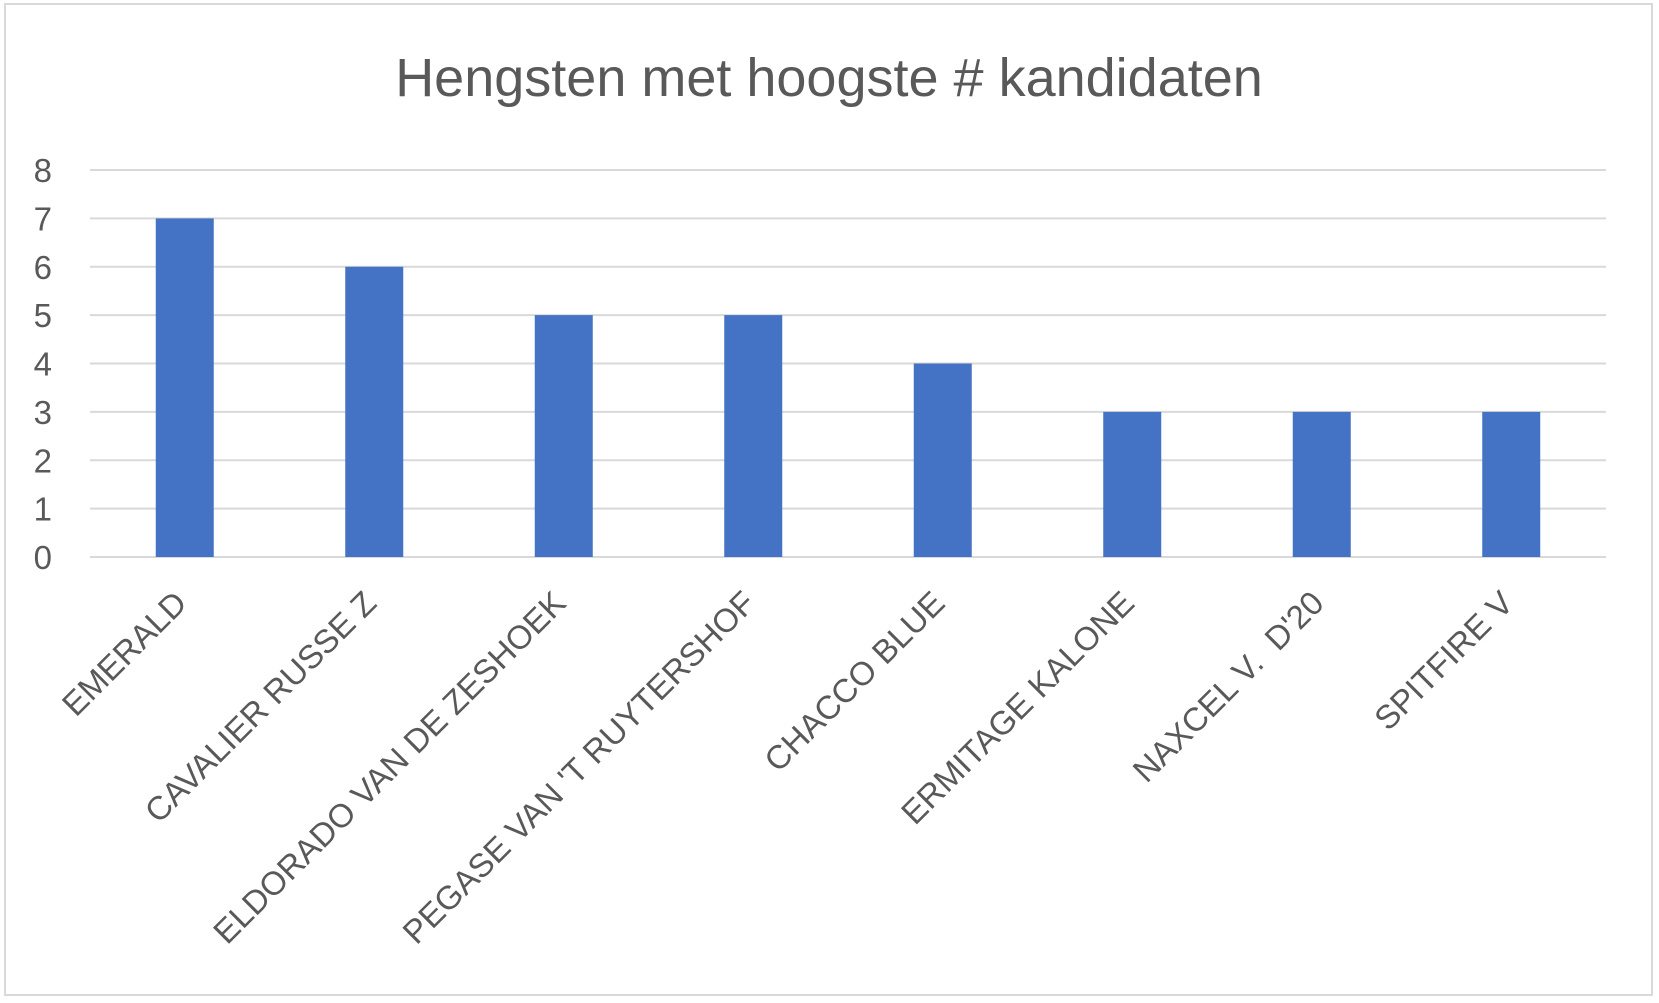 This screenshot has width=1659, height=1003. Describe the element at coordinates (43, 218) in the screenshot. I see `y-tick-label: 7` at that location.